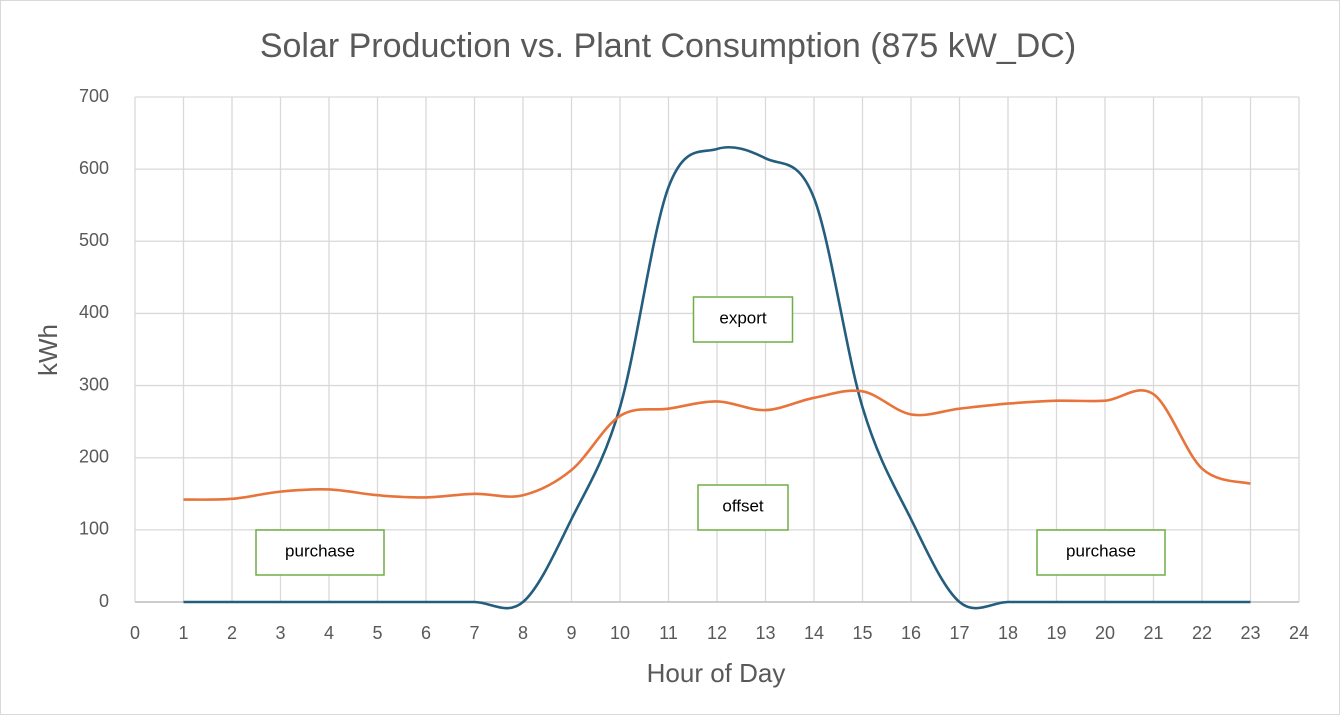 This screenshot has width=1340, height=715. I want to click on x-tick-label: 9, so click(571, 633).